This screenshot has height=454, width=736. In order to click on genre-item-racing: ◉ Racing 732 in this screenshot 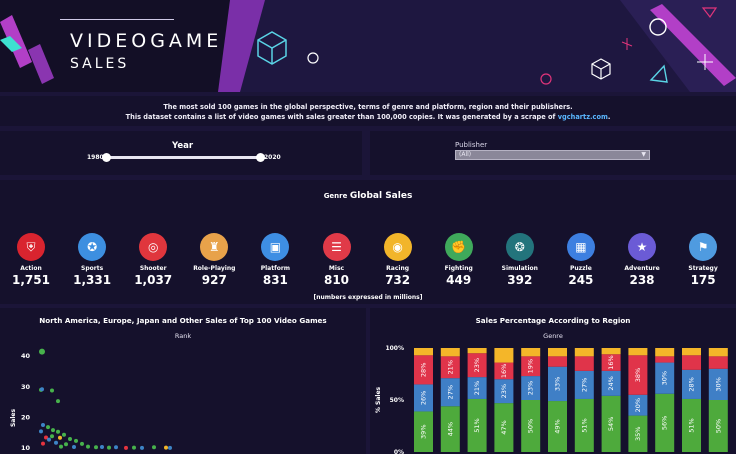, I will do `click(398, 260)`.